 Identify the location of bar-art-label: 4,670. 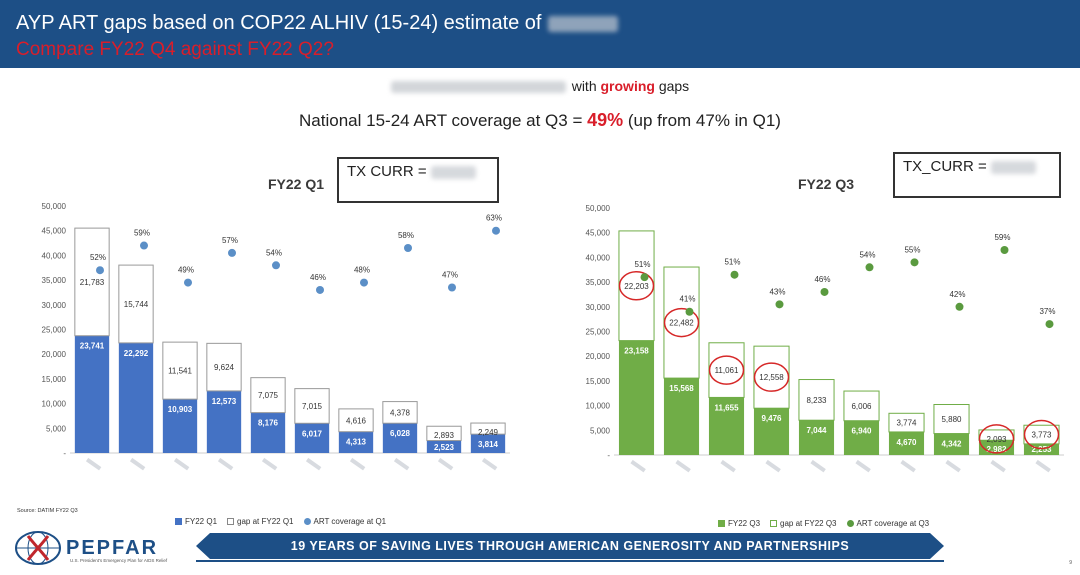
(906, 442).